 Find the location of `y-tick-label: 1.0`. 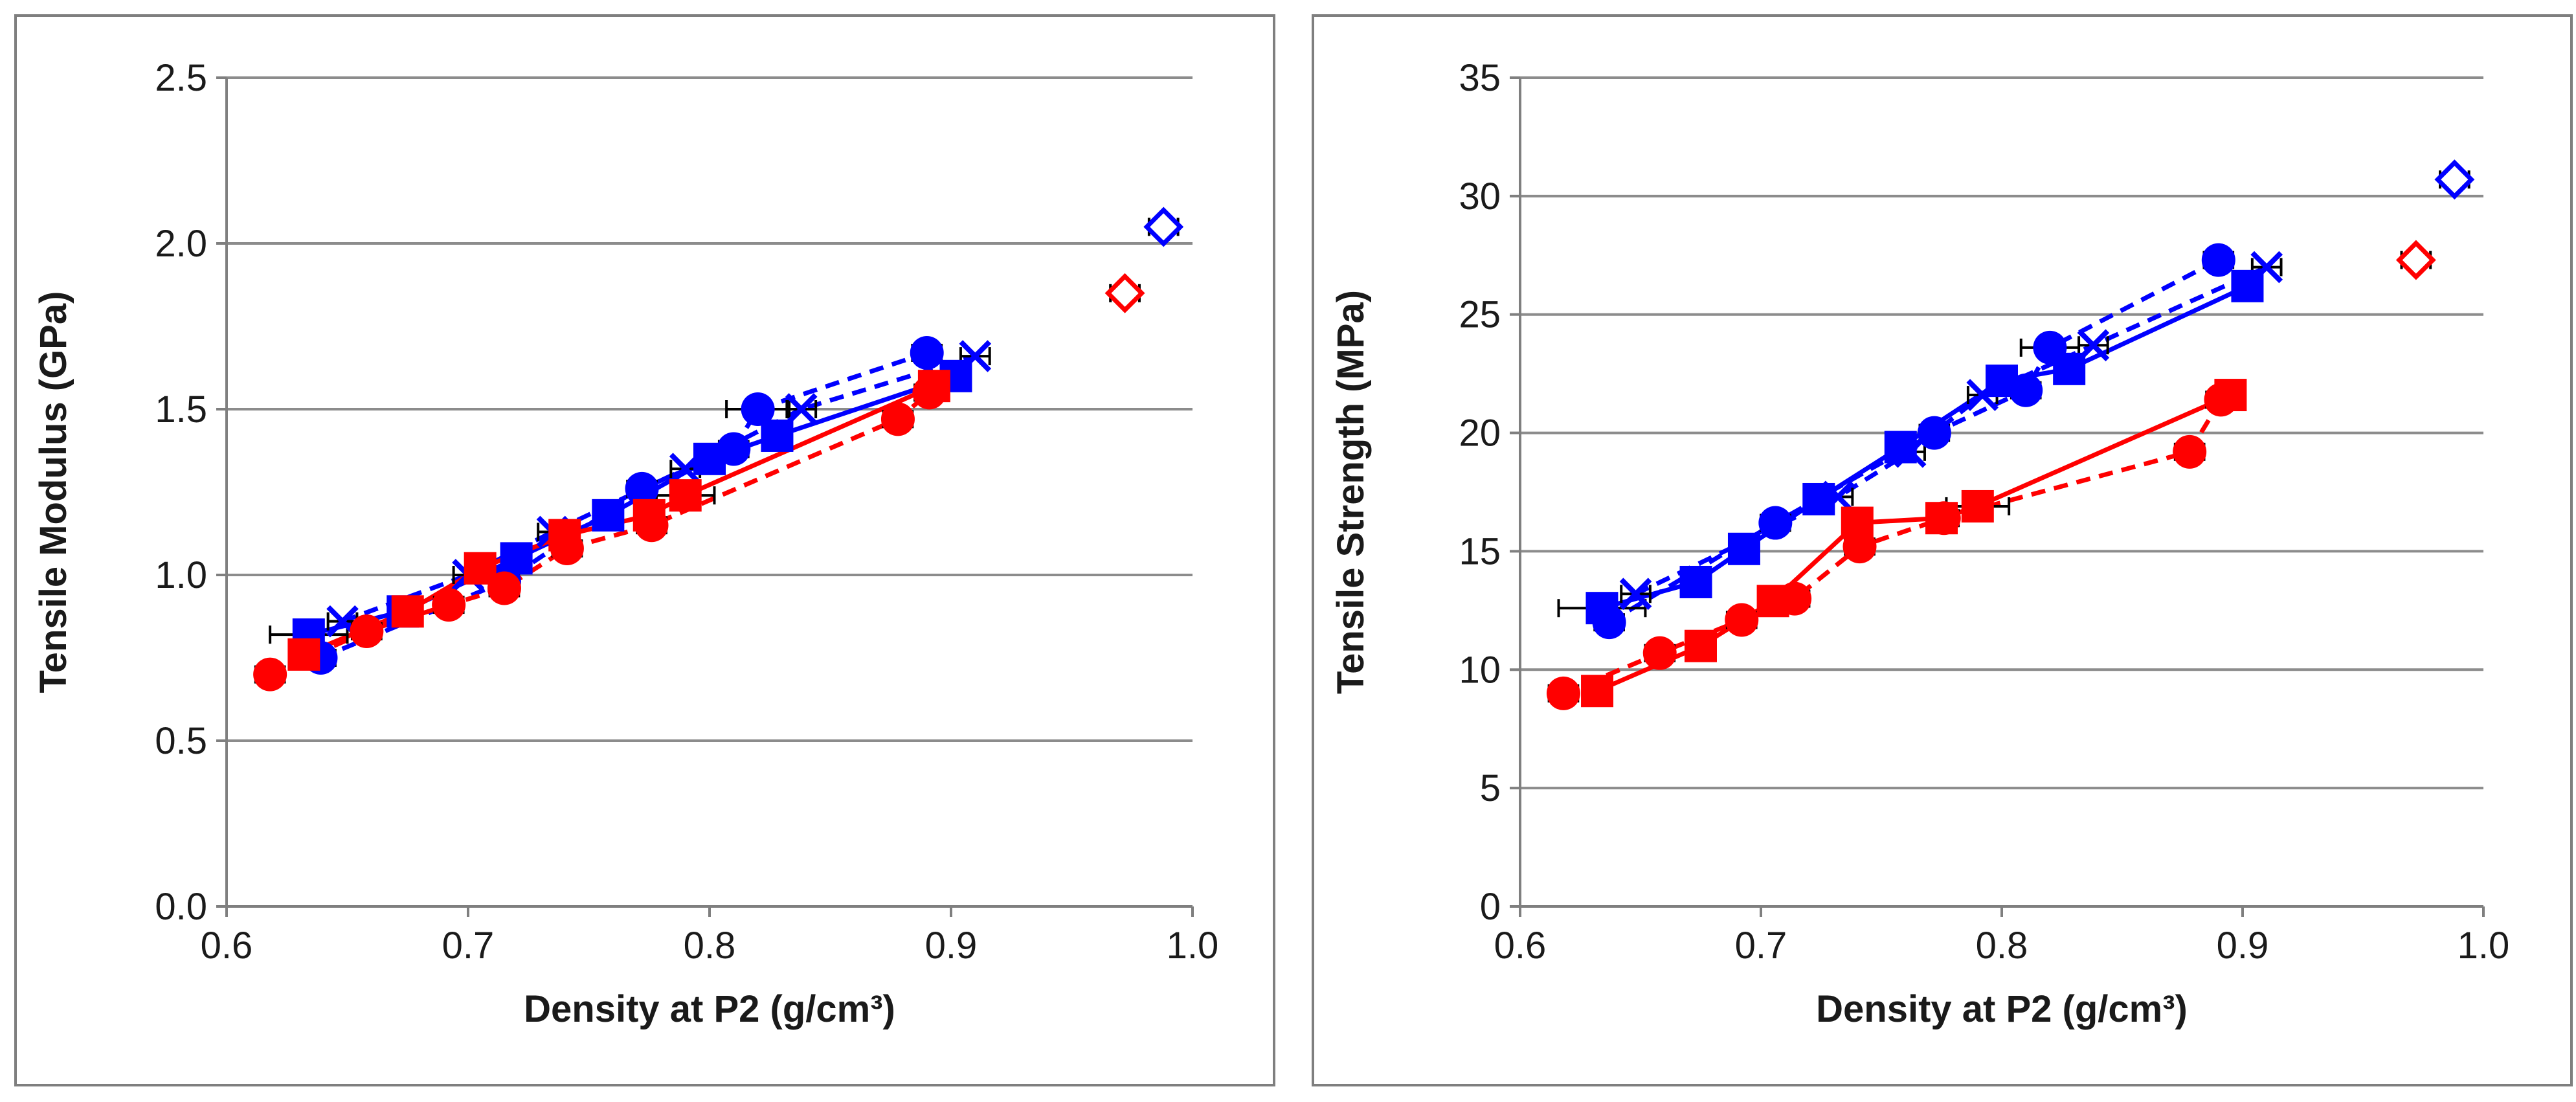

y-tick-label: 1.0 is located at coordinates (181, 575).